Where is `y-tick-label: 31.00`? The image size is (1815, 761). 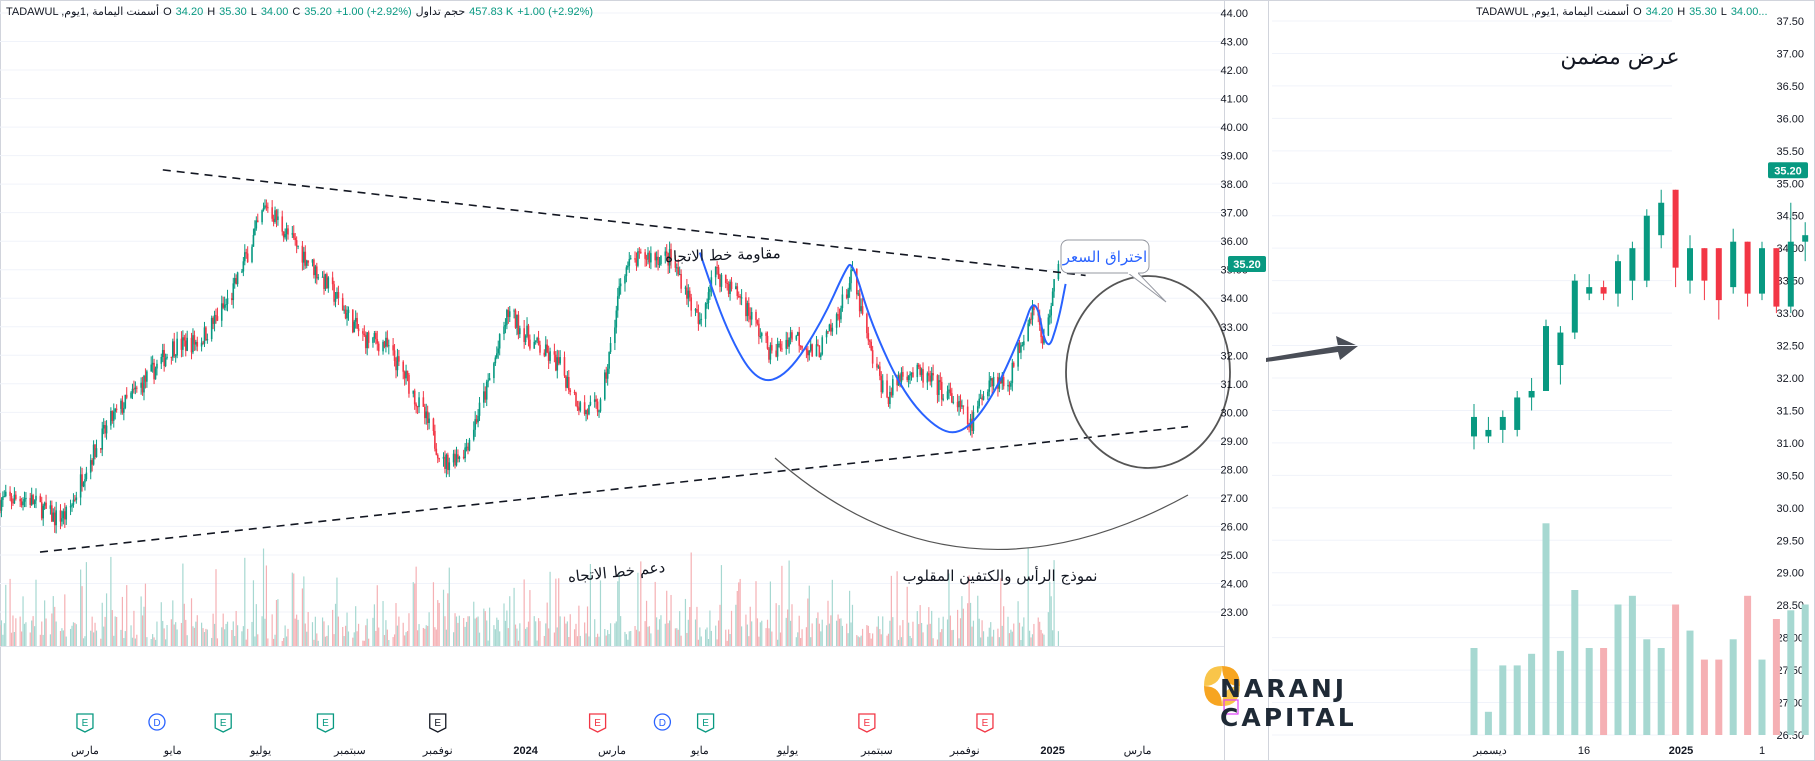
y-tick-label: 31.00 is located at coordinates (1234, 385).